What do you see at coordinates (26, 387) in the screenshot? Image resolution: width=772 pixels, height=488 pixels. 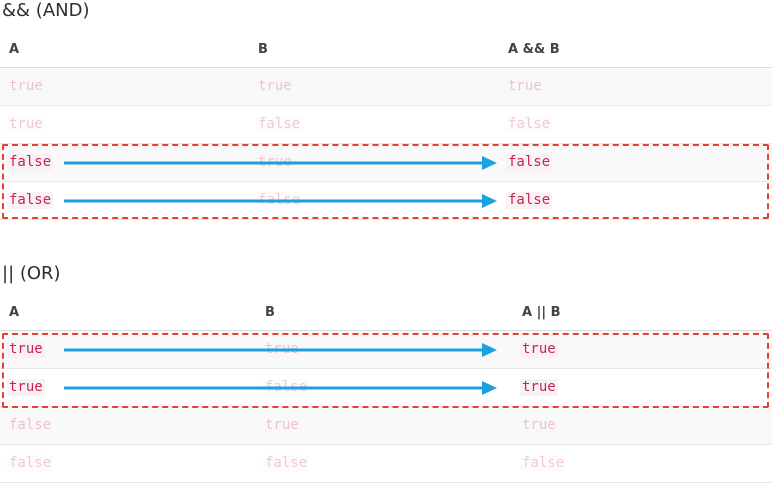 I see `or-row-2-a: true` at bounding box center [26, 387].